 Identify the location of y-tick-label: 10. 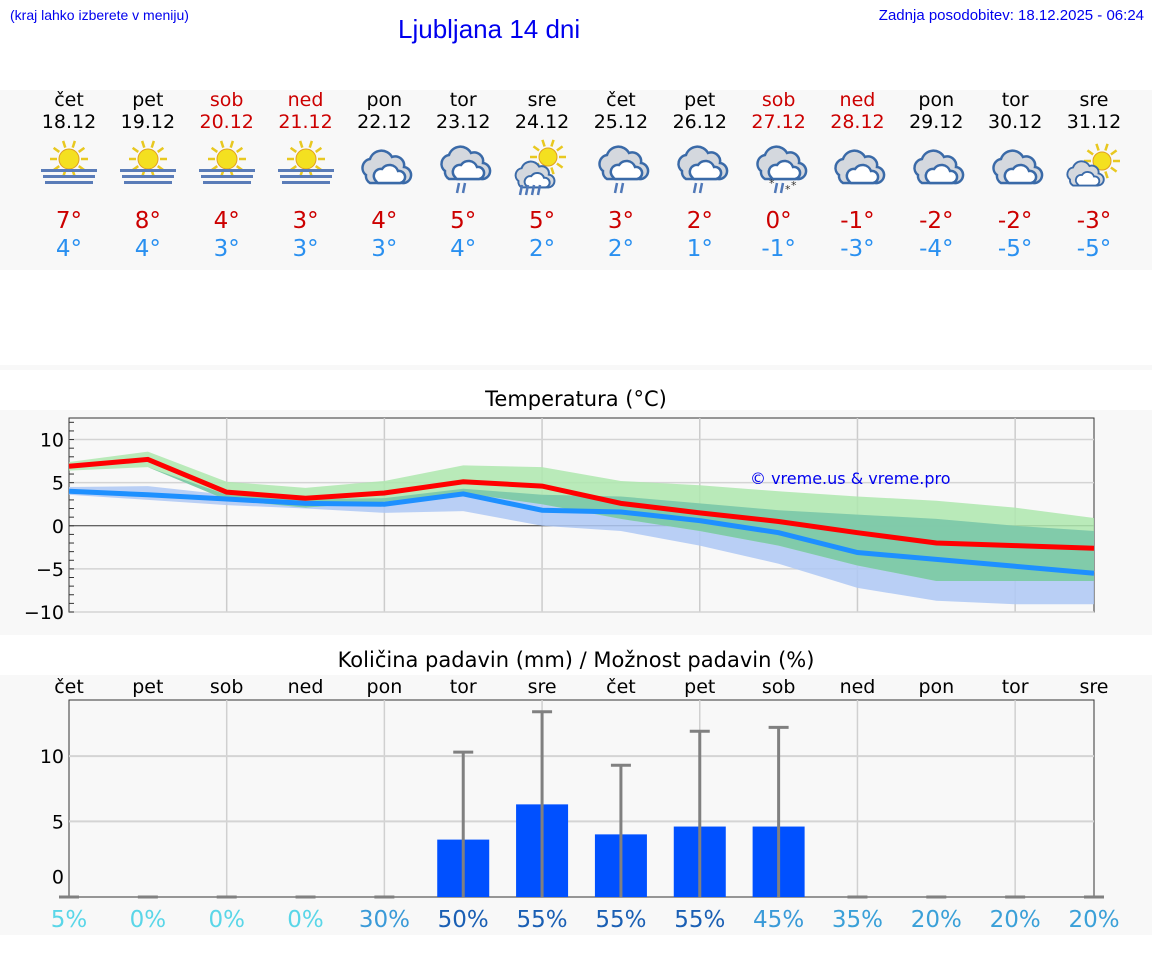
(52, 441).